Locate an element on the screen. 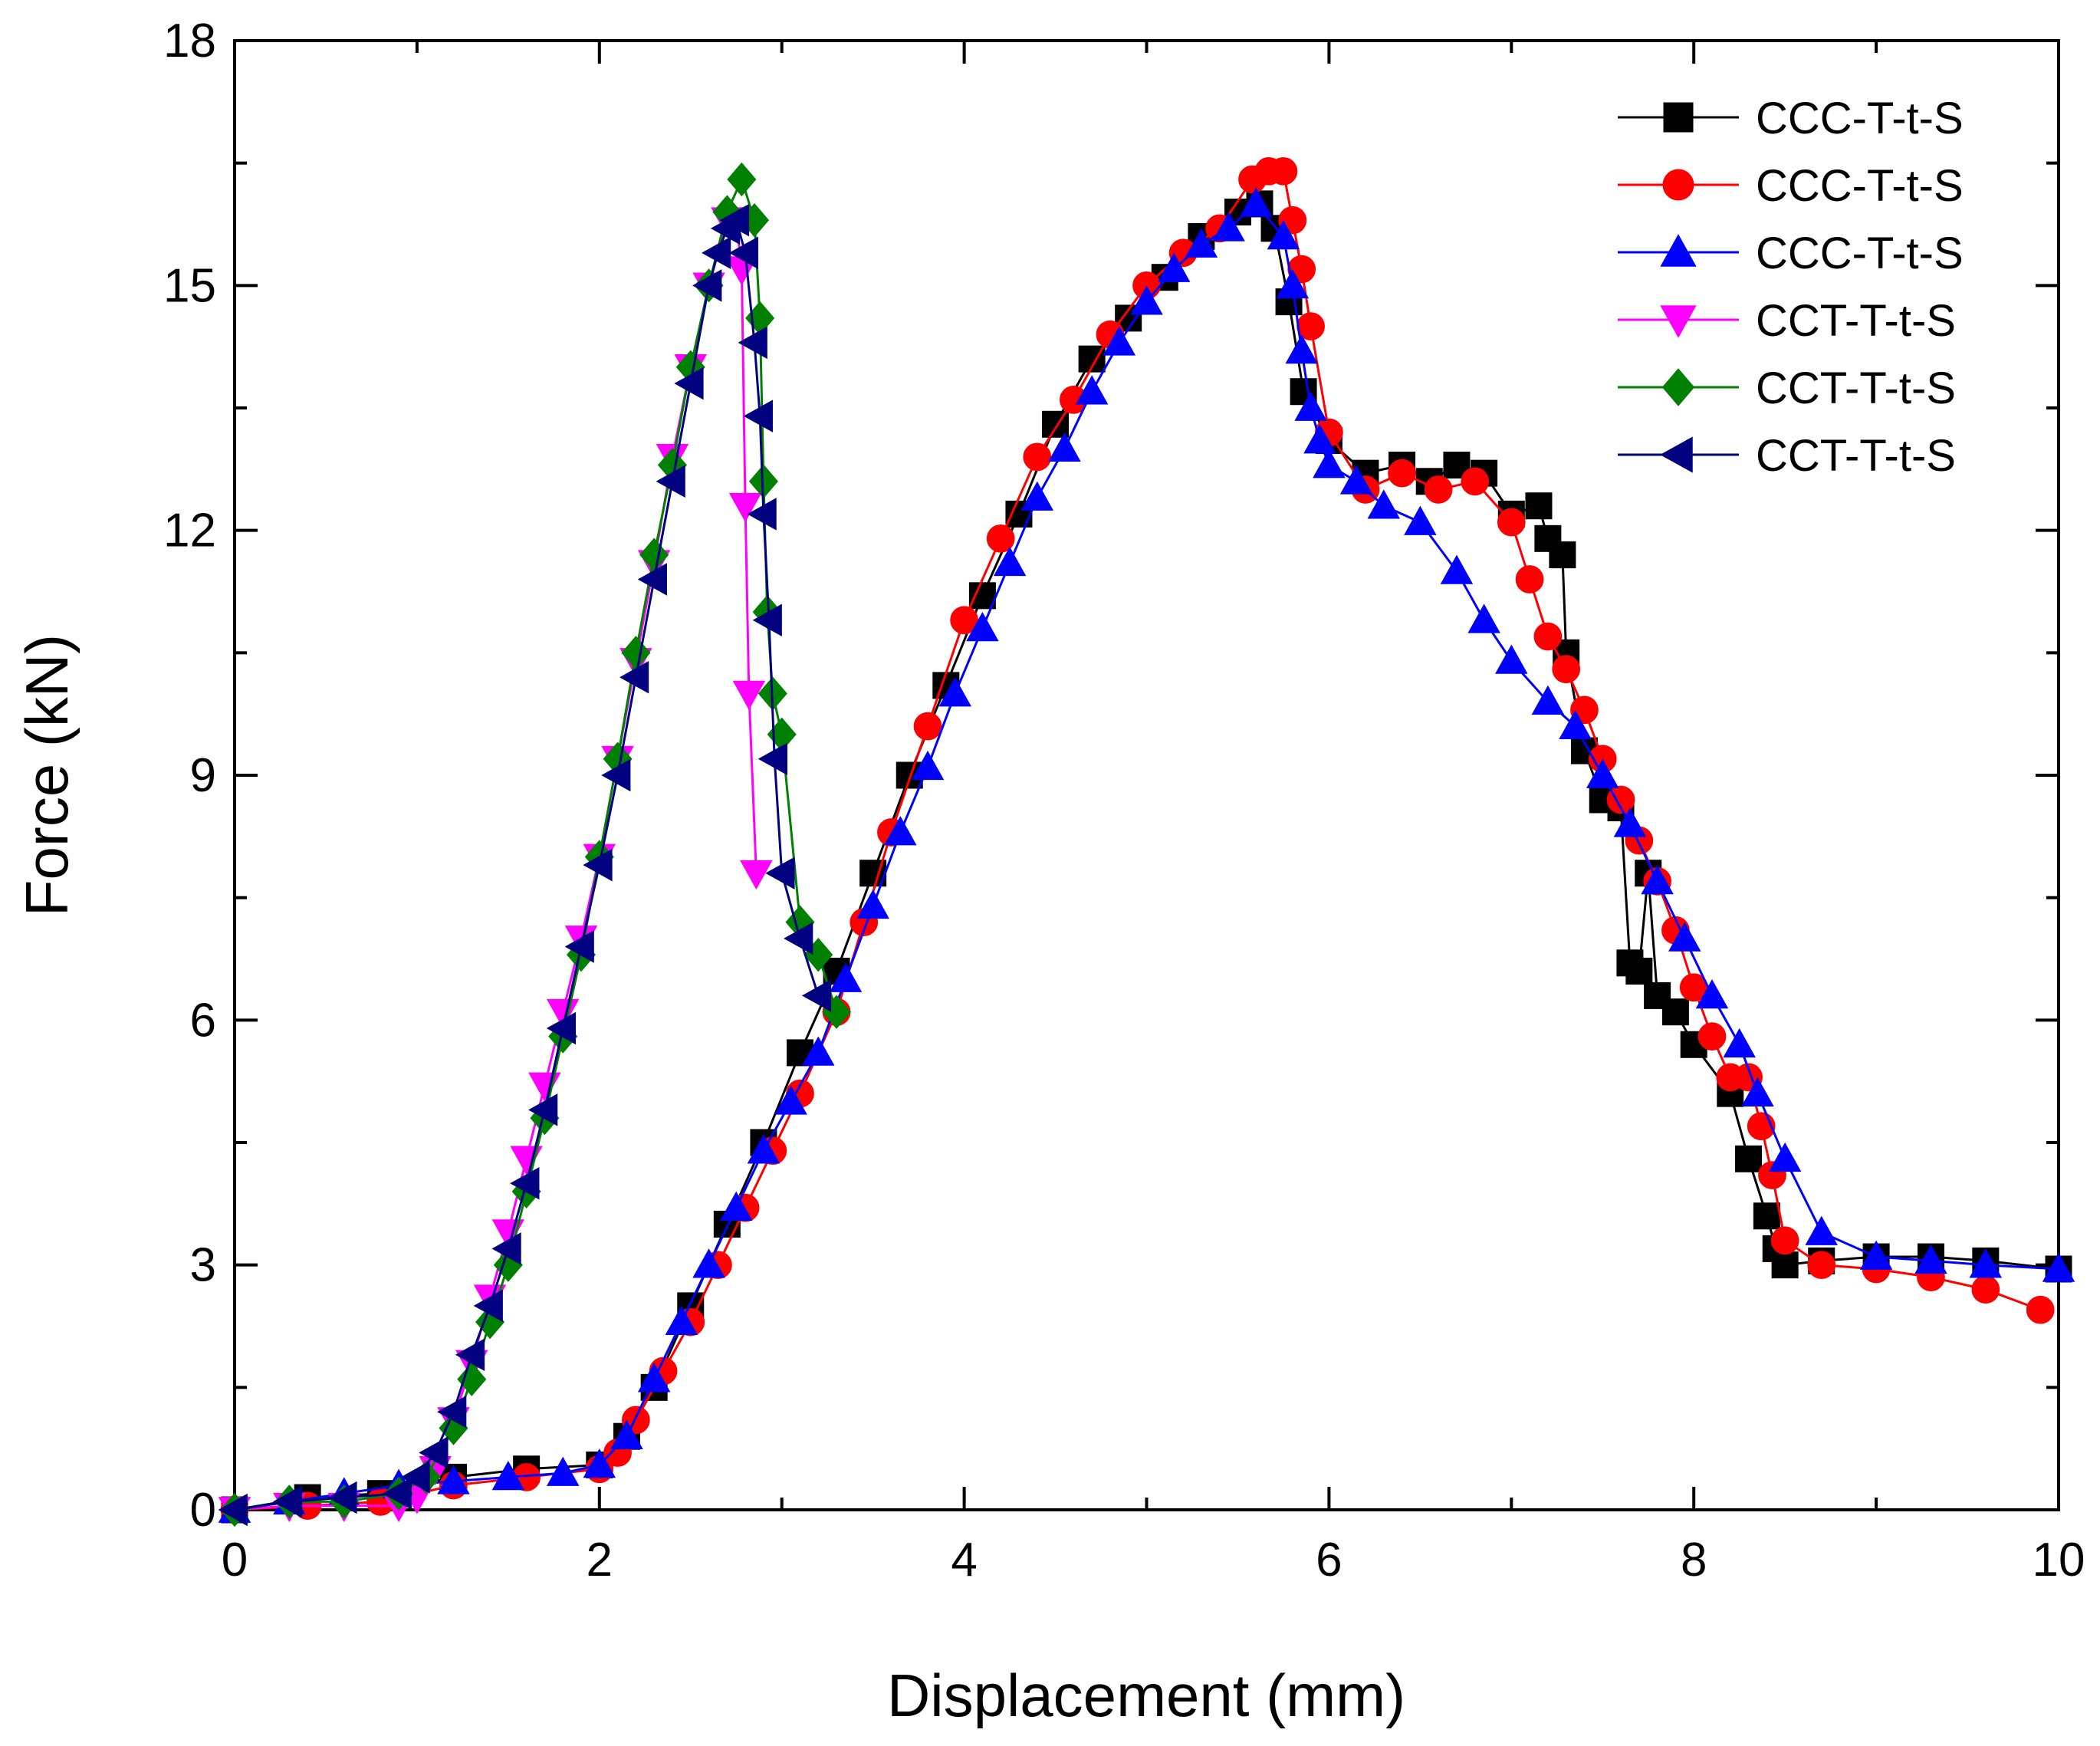 This screenshot has height=1746, width=2100. x-tick-label: 10 is located at coordinates (2059, 1560).